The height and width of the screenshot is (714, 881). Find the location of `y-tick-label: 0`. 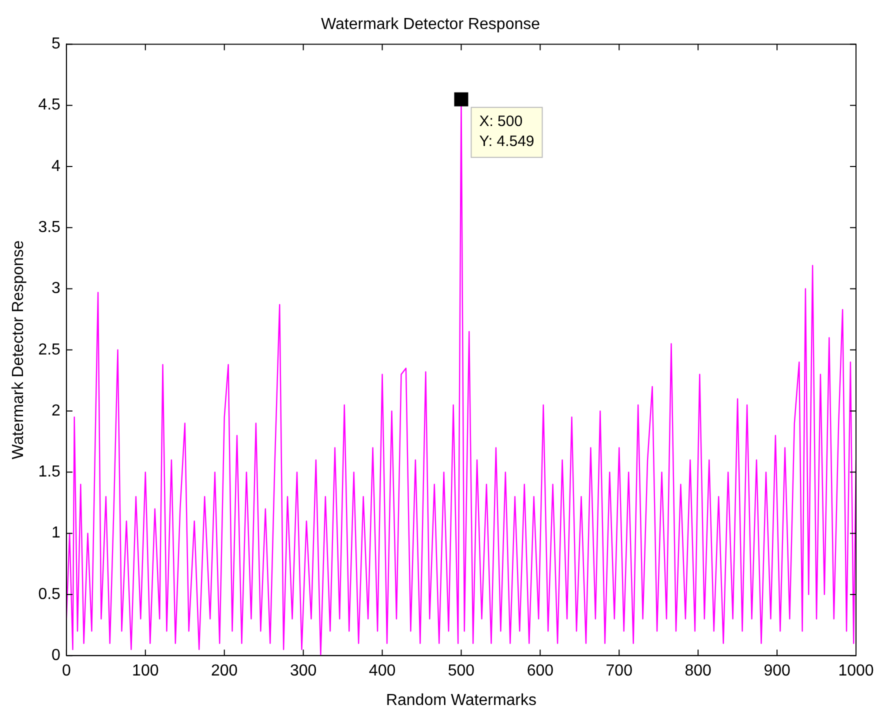

y-tick-label: 0 is located at coordinates (56, 655).